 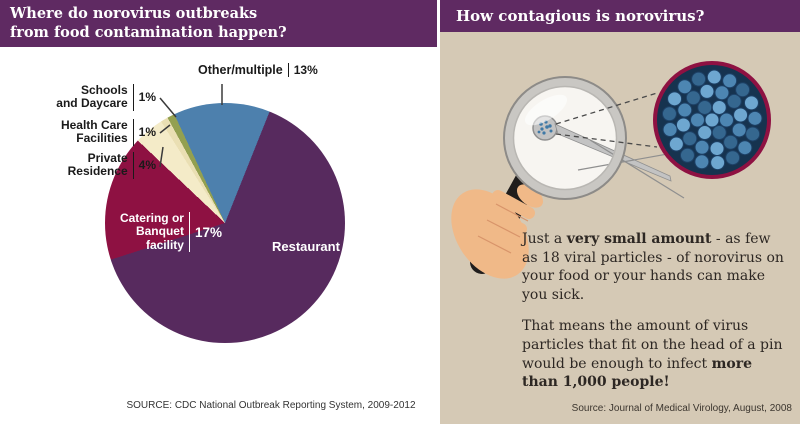 I want to click on pin-head, so click(x=545, y=128).